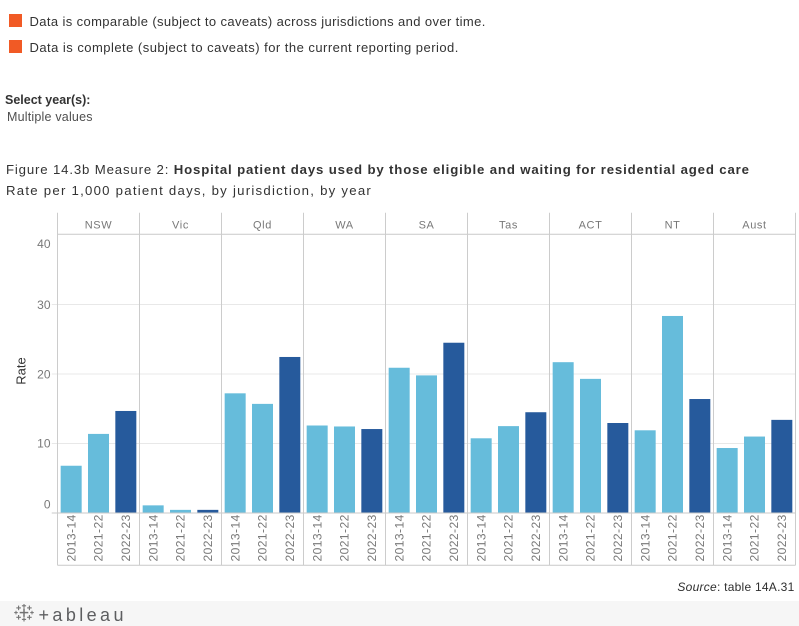  I want to click on svg-text: 20, so click(44, 374).